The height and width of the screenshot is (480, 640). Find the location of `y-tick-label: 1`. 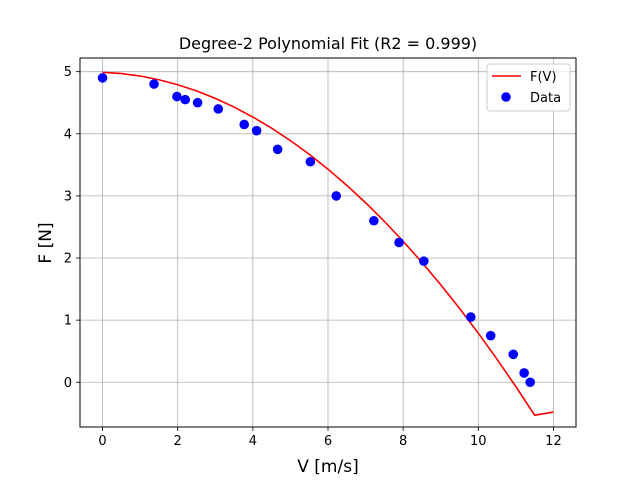

y-tick-label: 1 is located at coordinates (68, 321).